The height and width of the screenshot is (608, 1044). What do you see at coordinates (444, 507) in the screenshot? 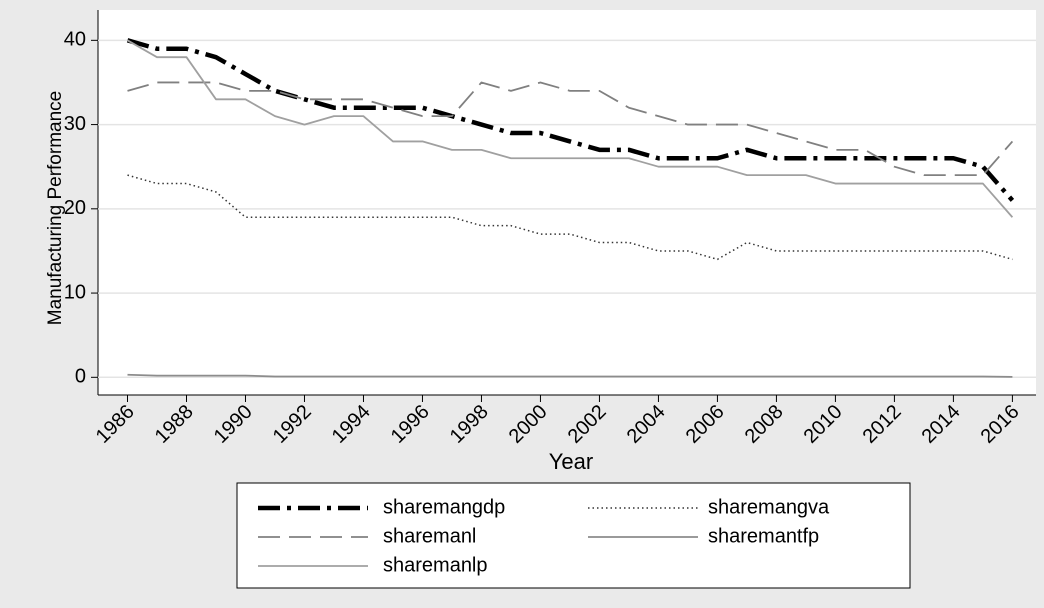
I see `legend-label: sharemangdp` at bounding box center [444, 507].